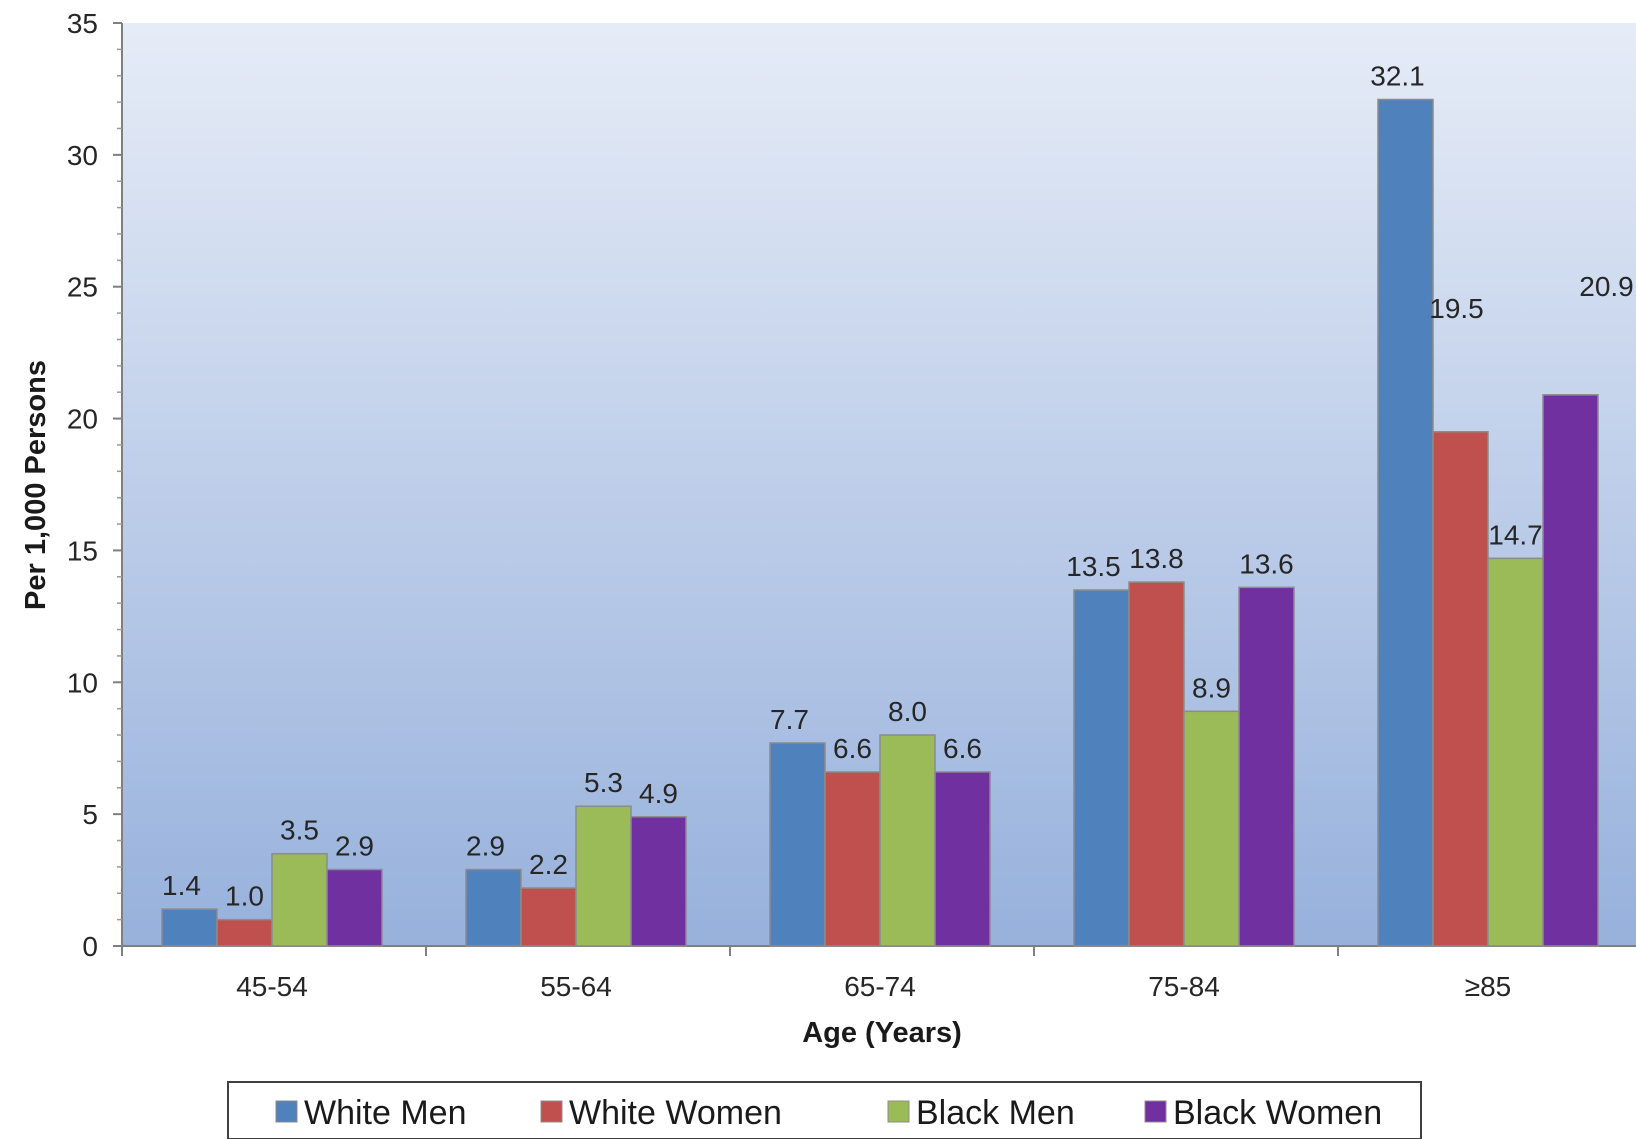 The width and height of the screenshot is (1636, 1139). What do you see at coordinates (675, 1113) in the screenshot?
I see `legend-label: White Women` at bounding box center [675, 1113].